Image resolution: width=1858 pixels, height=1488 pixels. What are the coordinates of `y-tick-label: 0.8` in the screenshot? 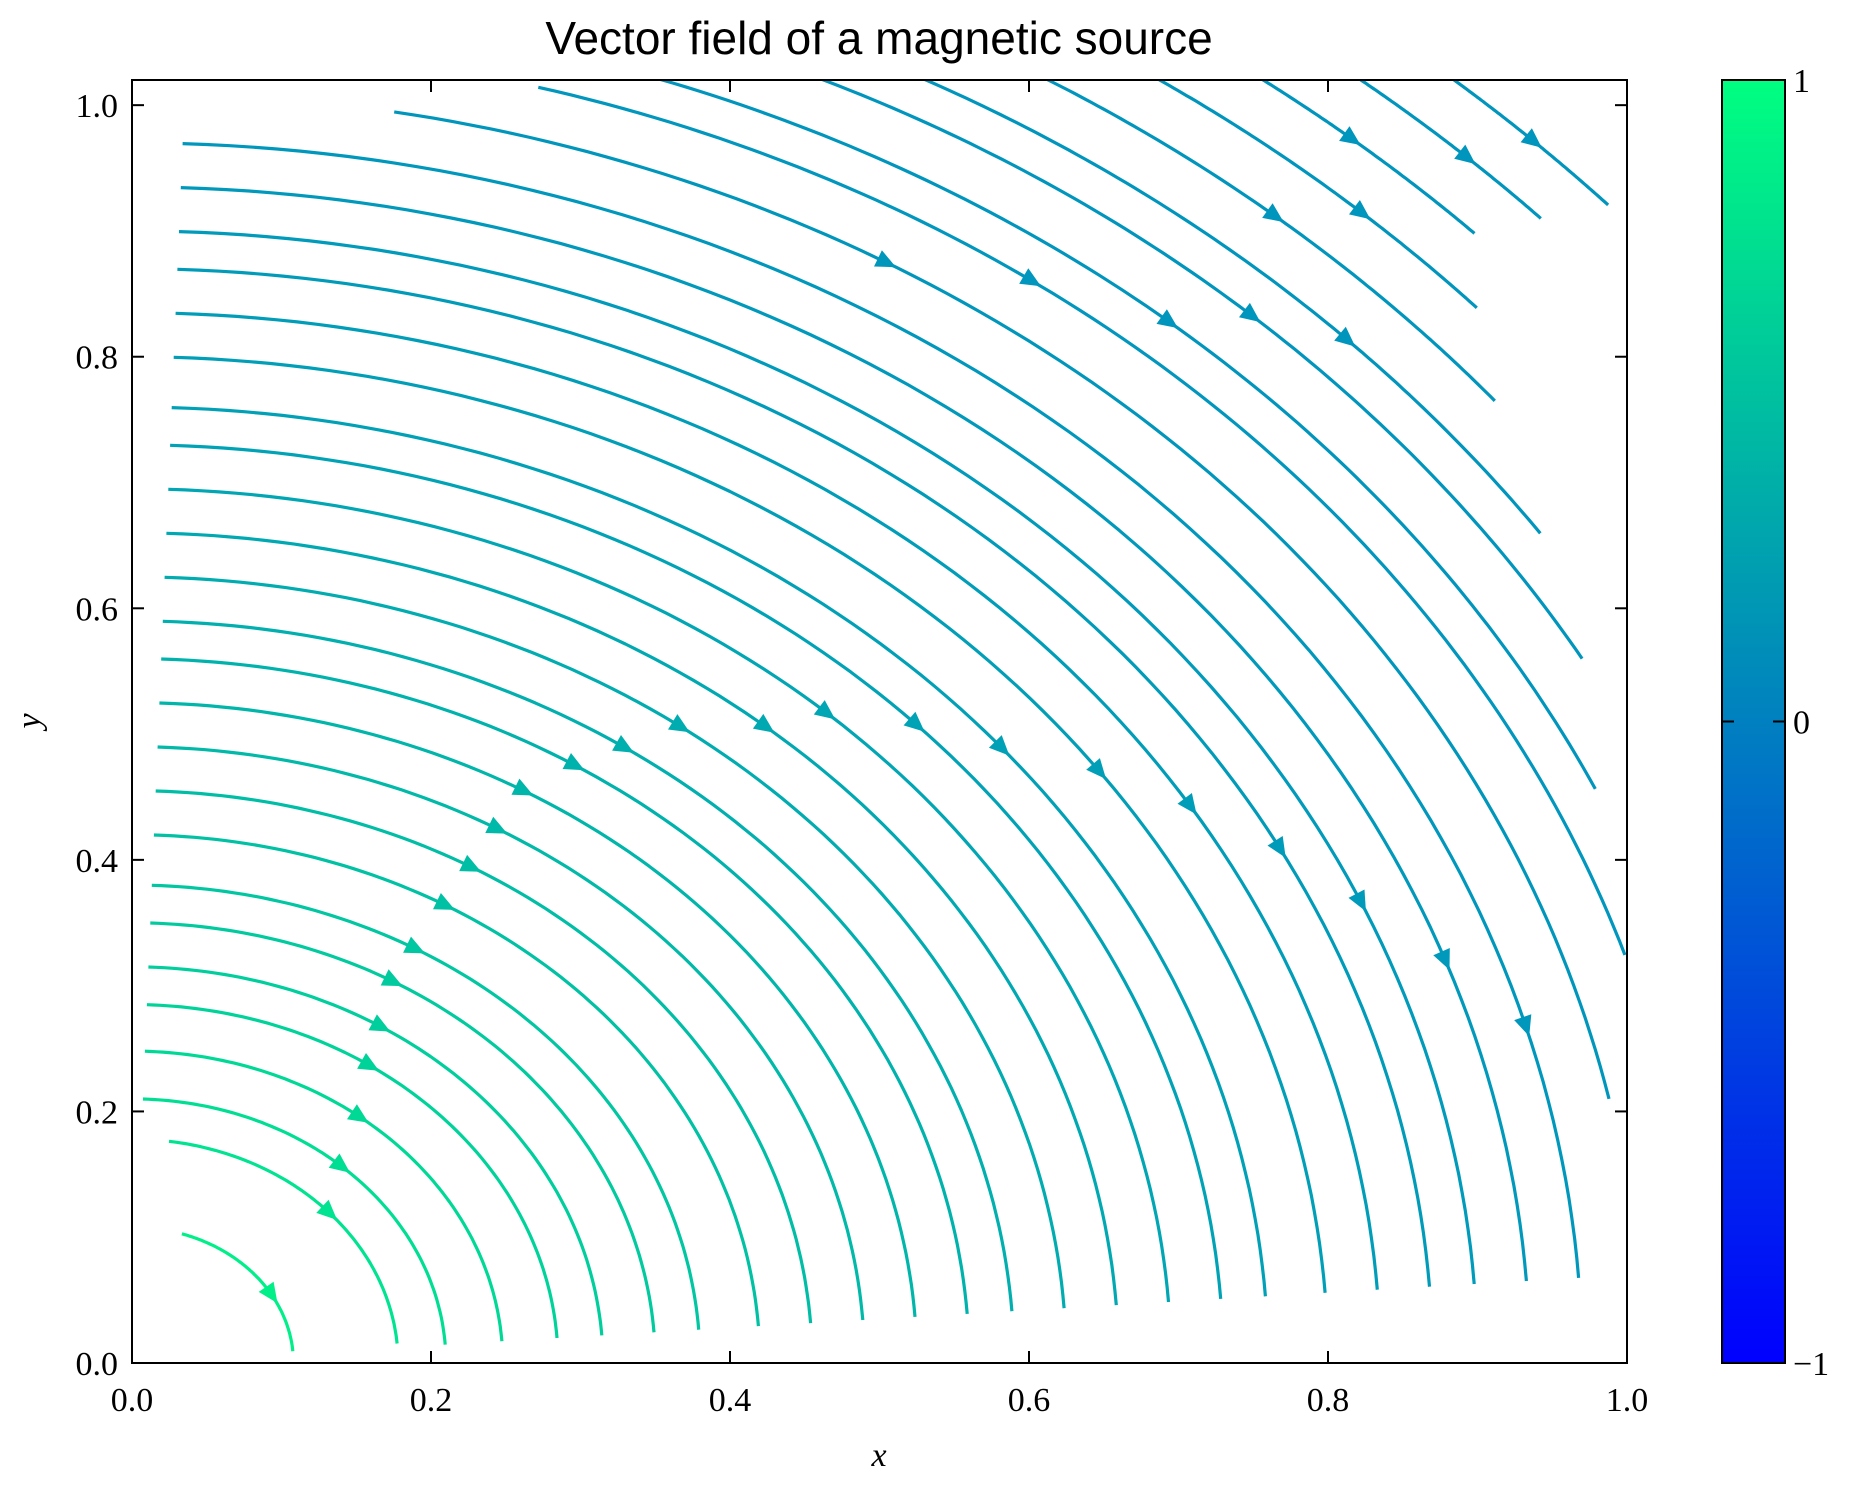 It's located at (97, 358).